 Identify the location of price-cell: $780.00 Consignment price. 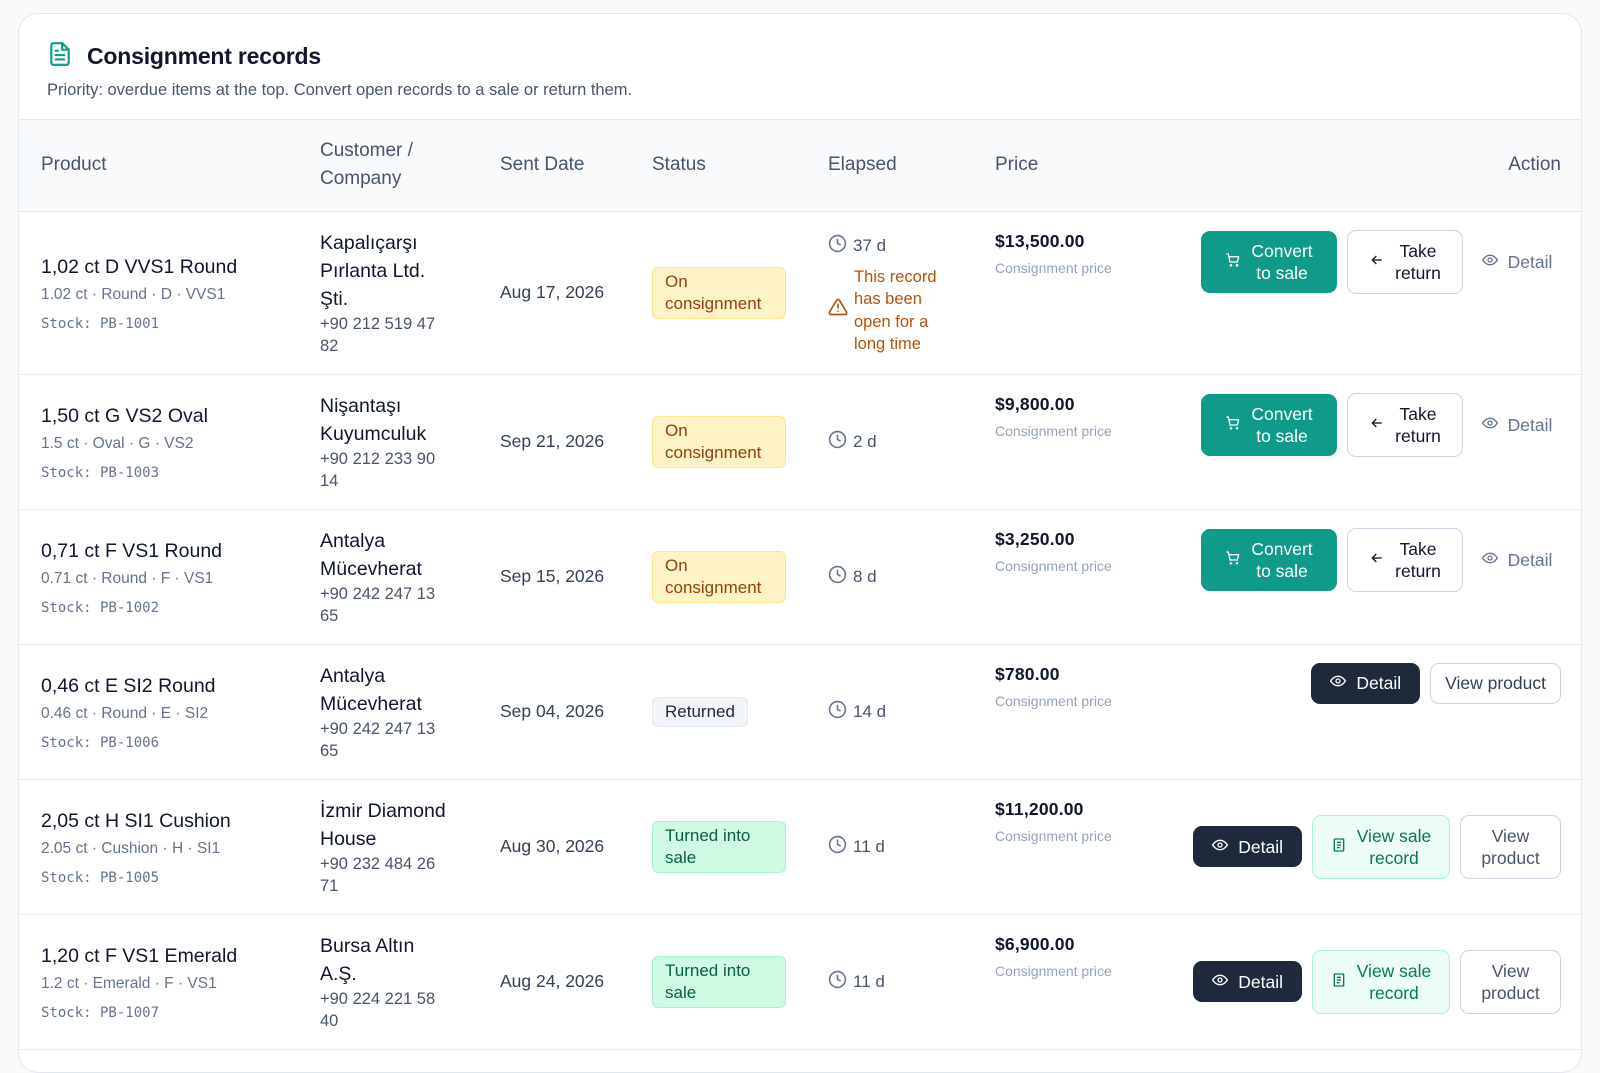
(1078, 711).